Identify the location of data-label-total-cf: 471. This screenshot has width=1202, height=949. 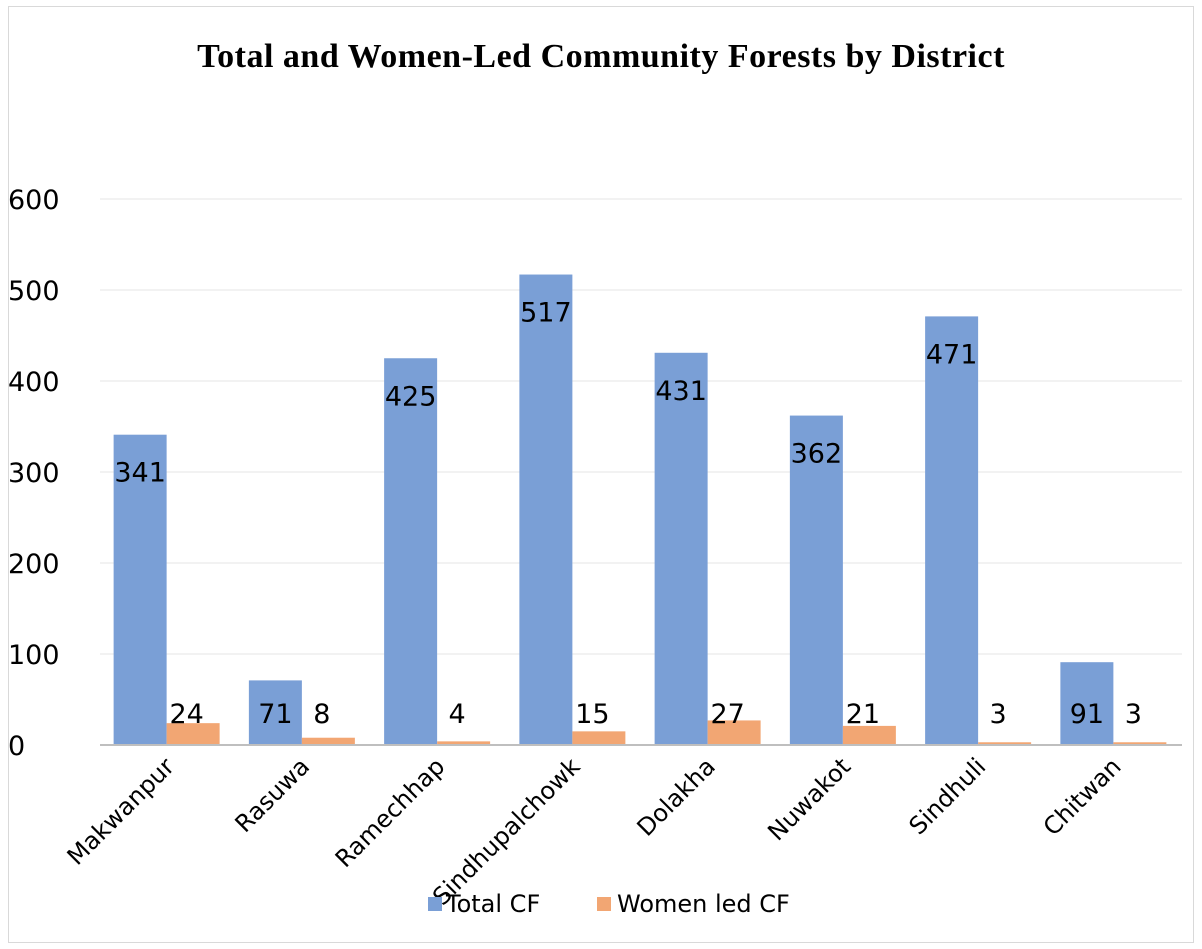
(952, 354).